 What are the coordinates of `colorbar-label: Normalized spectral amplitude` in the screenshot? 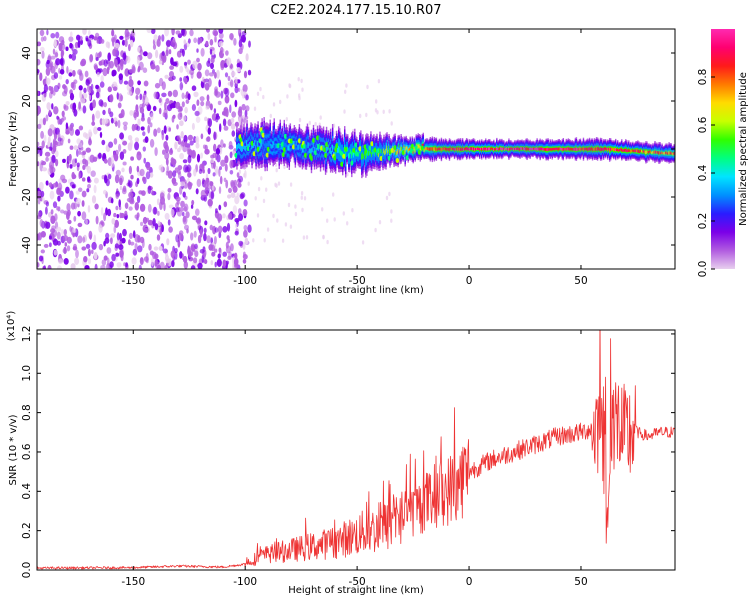 It's located at (743, 149).